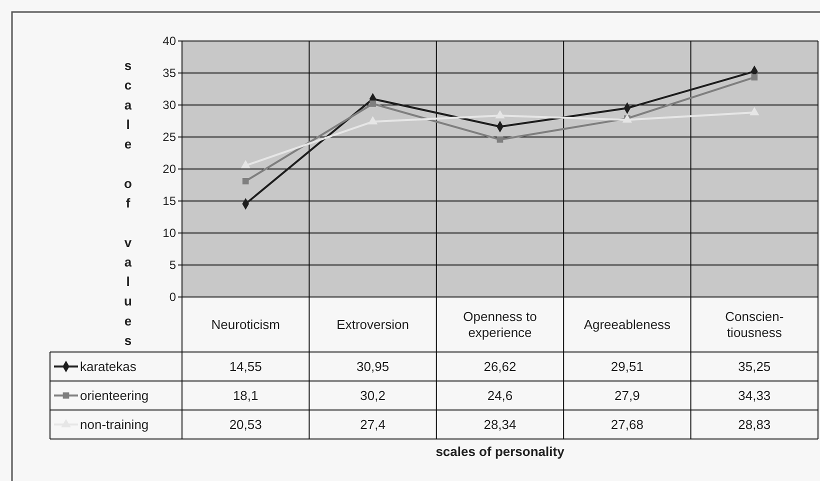 Image resolution: width=820 pixels, height=481 pixels. I want to click on legend-label: non-training, so click(114, 424).